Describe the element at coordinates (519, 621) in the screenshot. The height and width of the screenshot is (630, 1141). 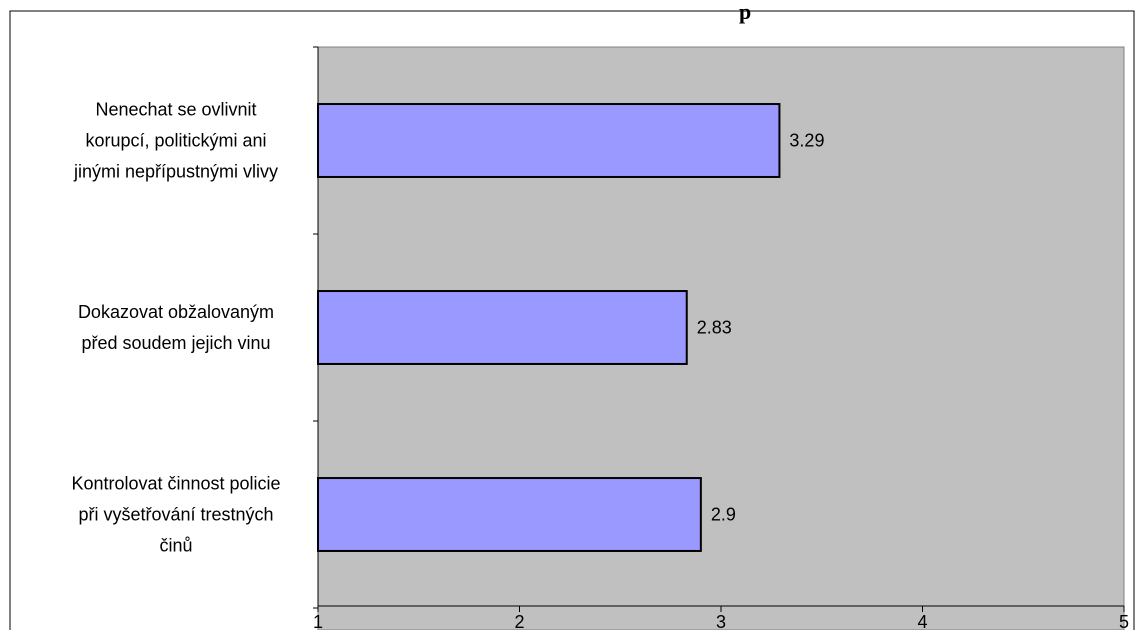
I see `x-tick-label-2: 2` at that location.